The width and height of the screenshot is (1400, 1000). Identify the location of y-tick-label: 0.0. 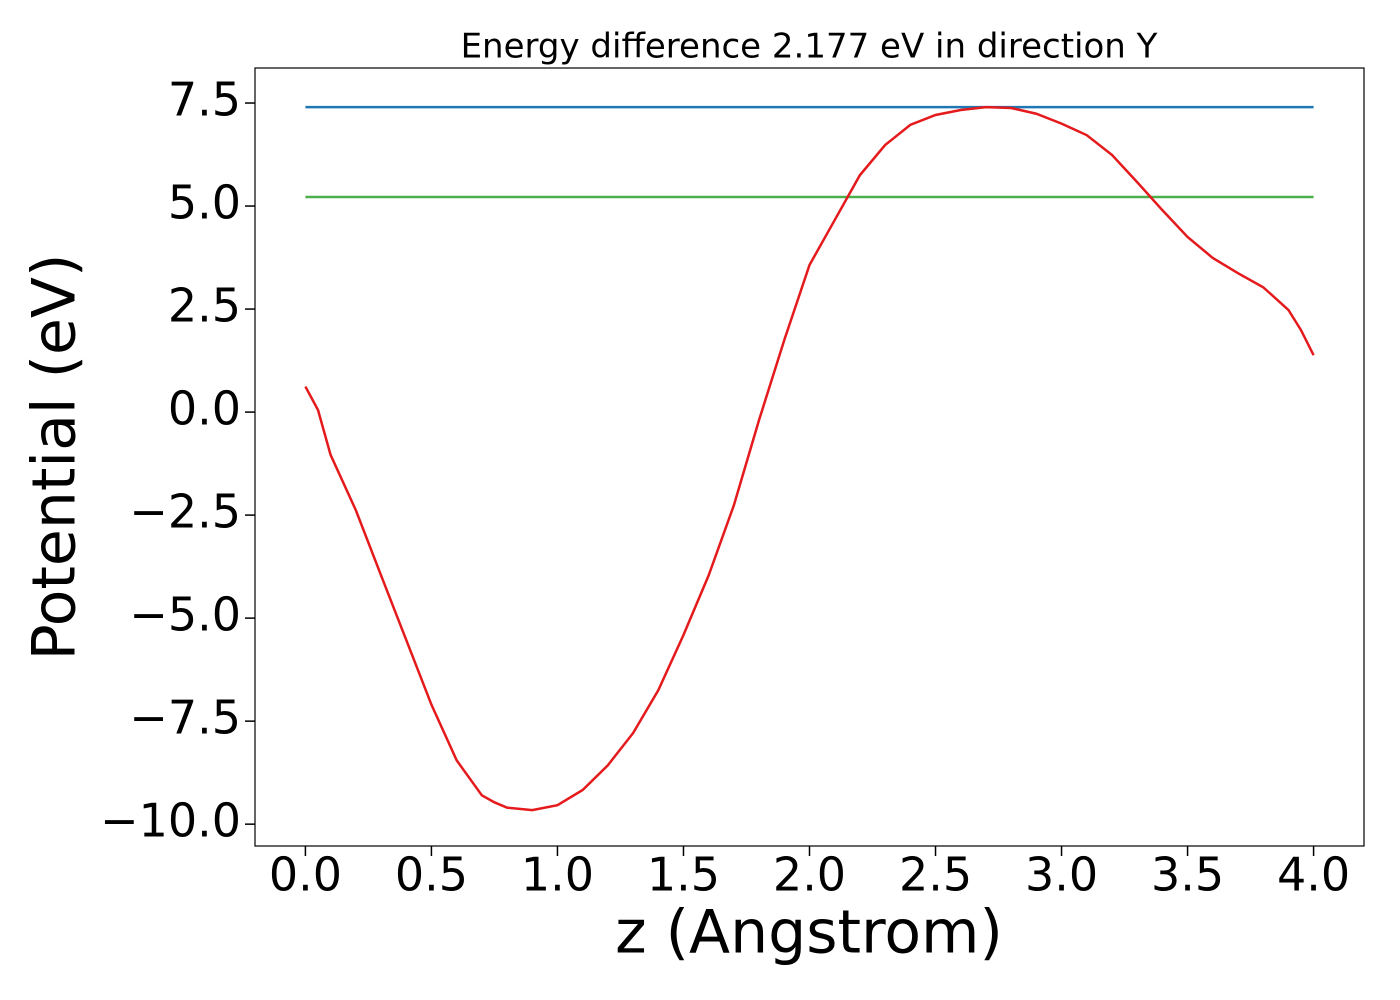
(204, 409).